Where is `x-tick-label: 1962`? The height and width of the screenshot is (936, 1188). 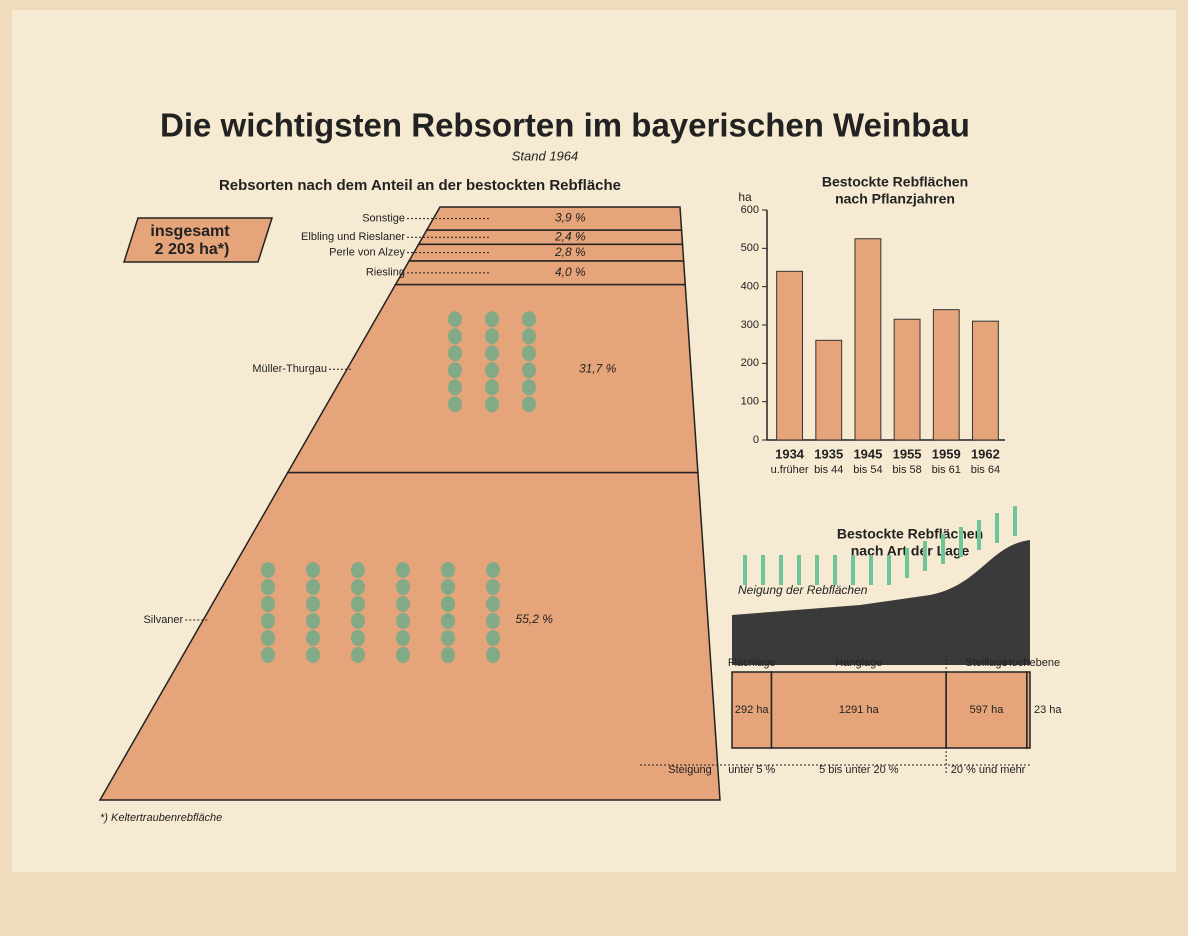
x-tick-label: 1962 is located at coordinates (985, 453).